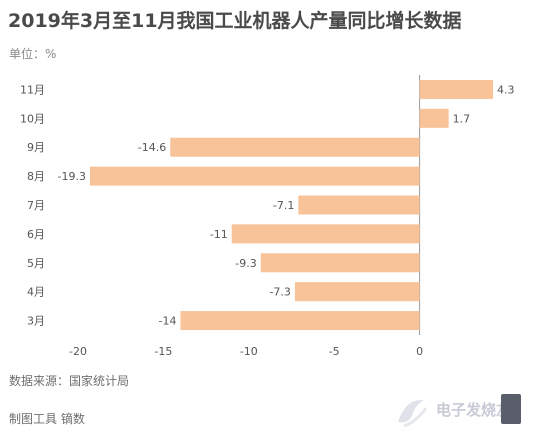 The width and height of the screenshot is (536, 439). Describe the element at coordinates (36, 263) in the screenshot. I see `category-label: 5月` at that location.